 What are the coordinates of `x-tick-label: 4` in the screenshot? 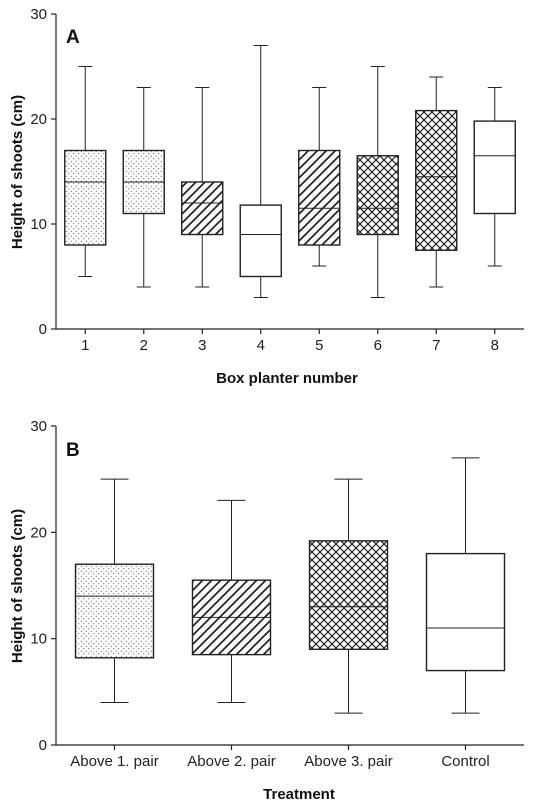 It's located at (261, 345).